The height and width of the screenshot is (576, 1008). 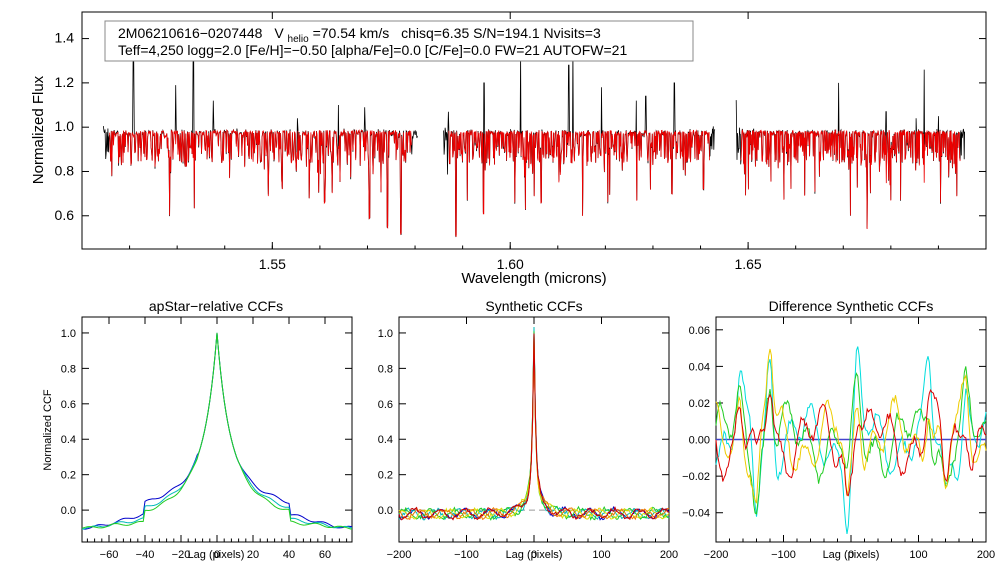 I want to click on vhelio-prefix: V, so click(x=279, y=33).